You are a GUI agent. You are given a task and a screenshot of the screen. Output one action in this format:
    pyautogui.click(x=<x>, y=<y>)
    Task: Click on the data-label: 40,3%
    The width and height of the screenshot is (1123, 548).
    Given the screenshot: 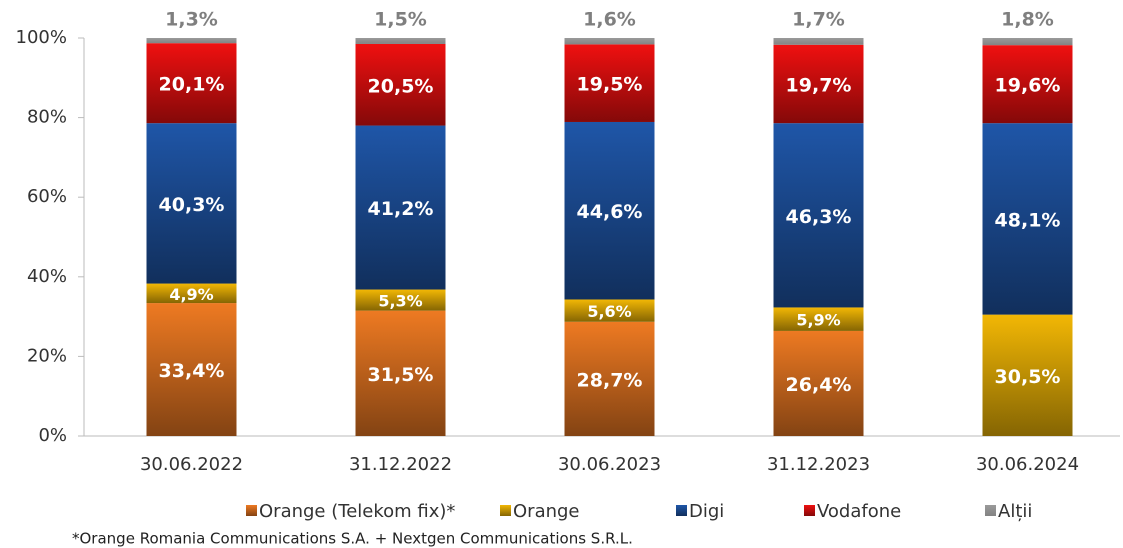 What is the action you would take?
    pyautogui.click(x=192, y=205)
    